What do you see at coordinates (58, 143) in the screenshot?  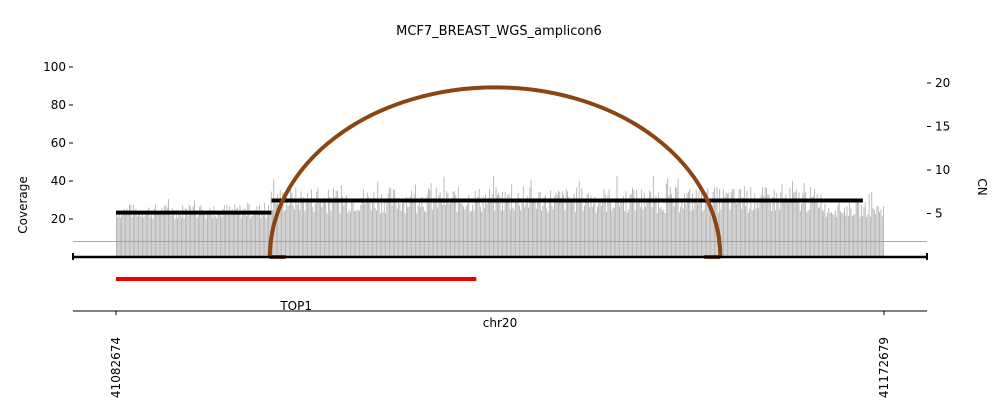 I see `y-tick-label: 60` at bounding box center [58, 143].